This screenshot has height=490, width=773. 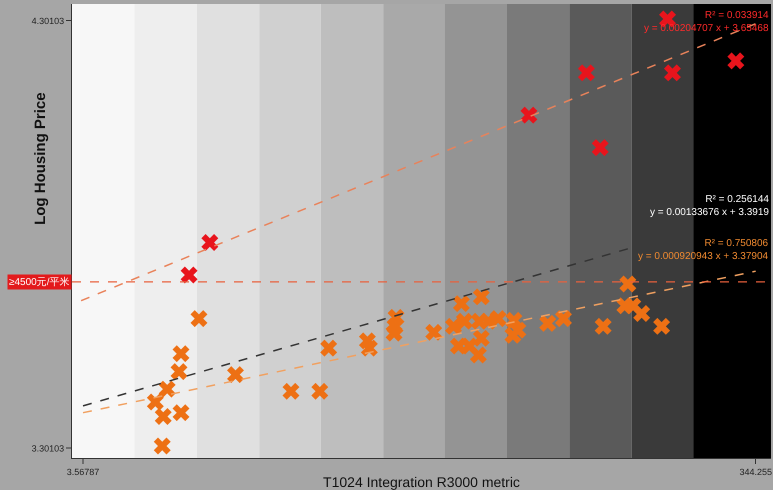 What do you see at coordinates (41, 158) in the screenshot?
I see `y-axis-title: Log Housing Price` at bounding box center [41, 158].